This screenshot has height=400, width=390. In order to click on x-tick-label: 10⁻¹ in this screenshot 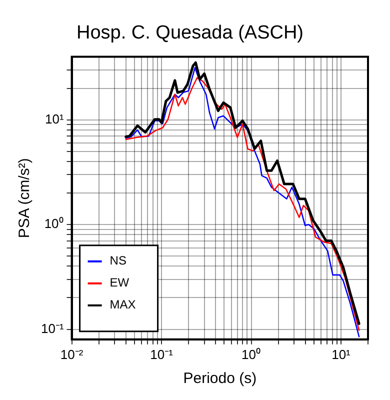, I will do `click(162, 354)`.